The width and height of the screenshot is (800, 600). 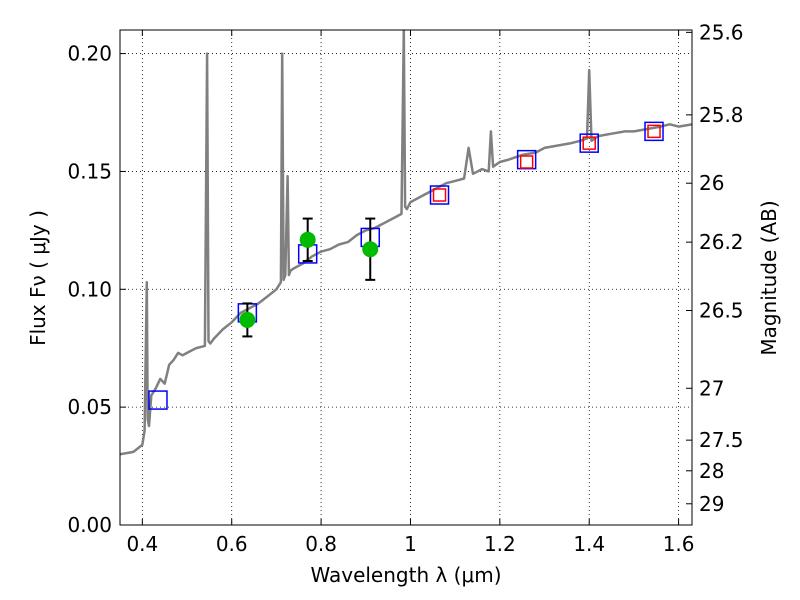 What do you see at coordinates (89, 525) in the screenshot?
I see `y-tick-label: 0.00` at bounding box center [89, 525].